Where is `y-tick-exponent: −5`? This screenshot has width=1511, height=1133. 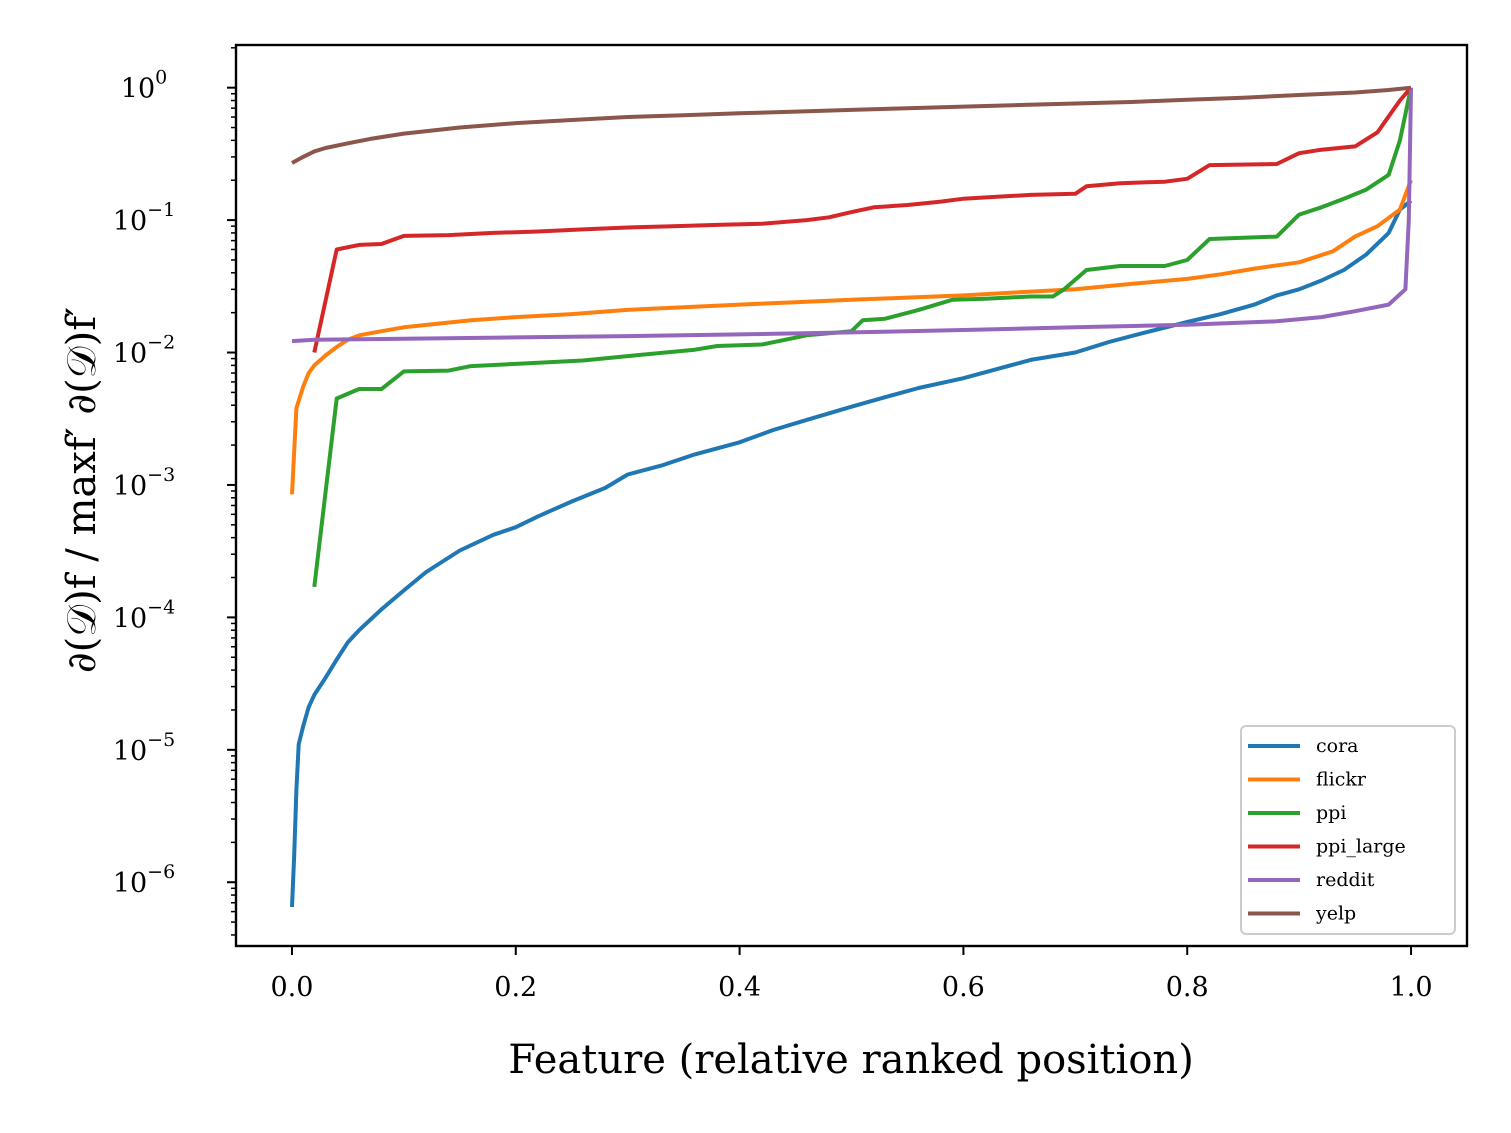
y-tick-exponent: −5 is located at coordinates (161, 740).